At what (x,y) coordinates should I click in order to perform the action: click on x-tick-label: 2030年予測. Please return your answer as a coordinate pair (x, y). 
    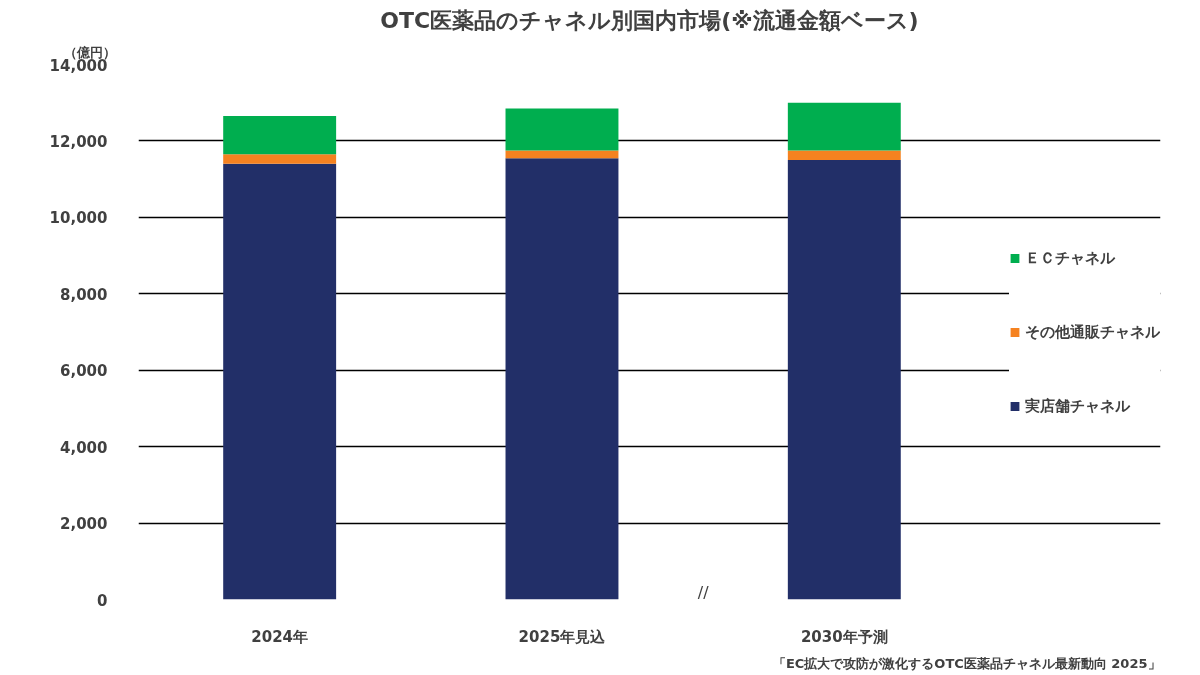
    Looking at the image, I should click on (844, 636).